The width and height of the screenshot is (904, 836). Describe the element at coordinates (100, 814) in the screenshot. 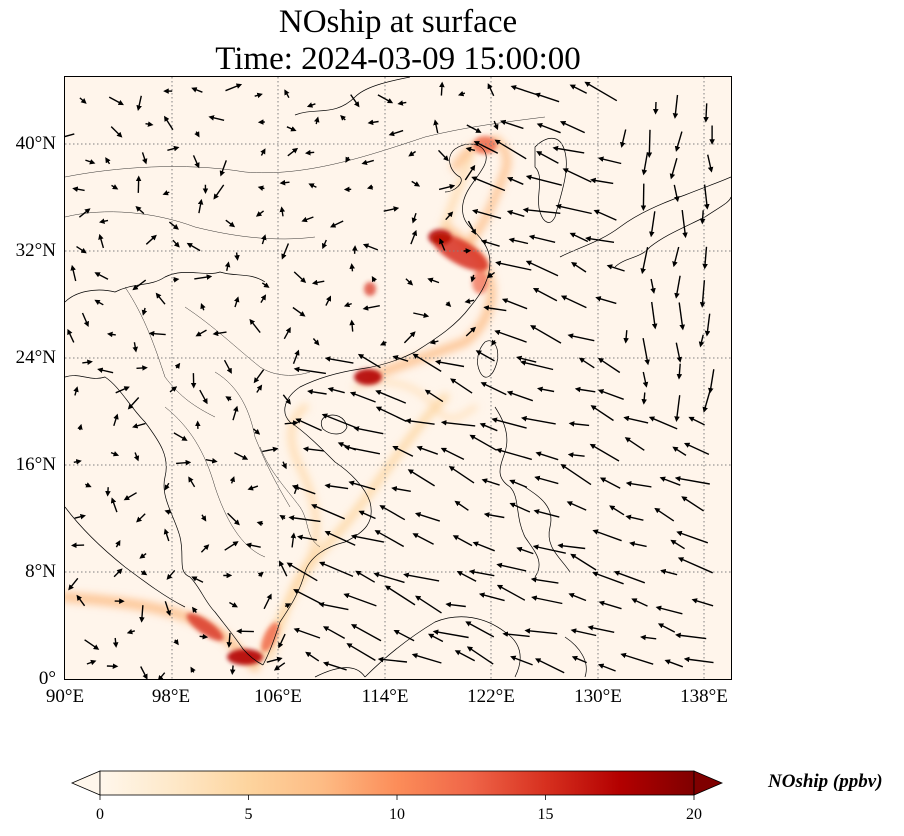

I see `colorbar-tick-0: 0` at that location.